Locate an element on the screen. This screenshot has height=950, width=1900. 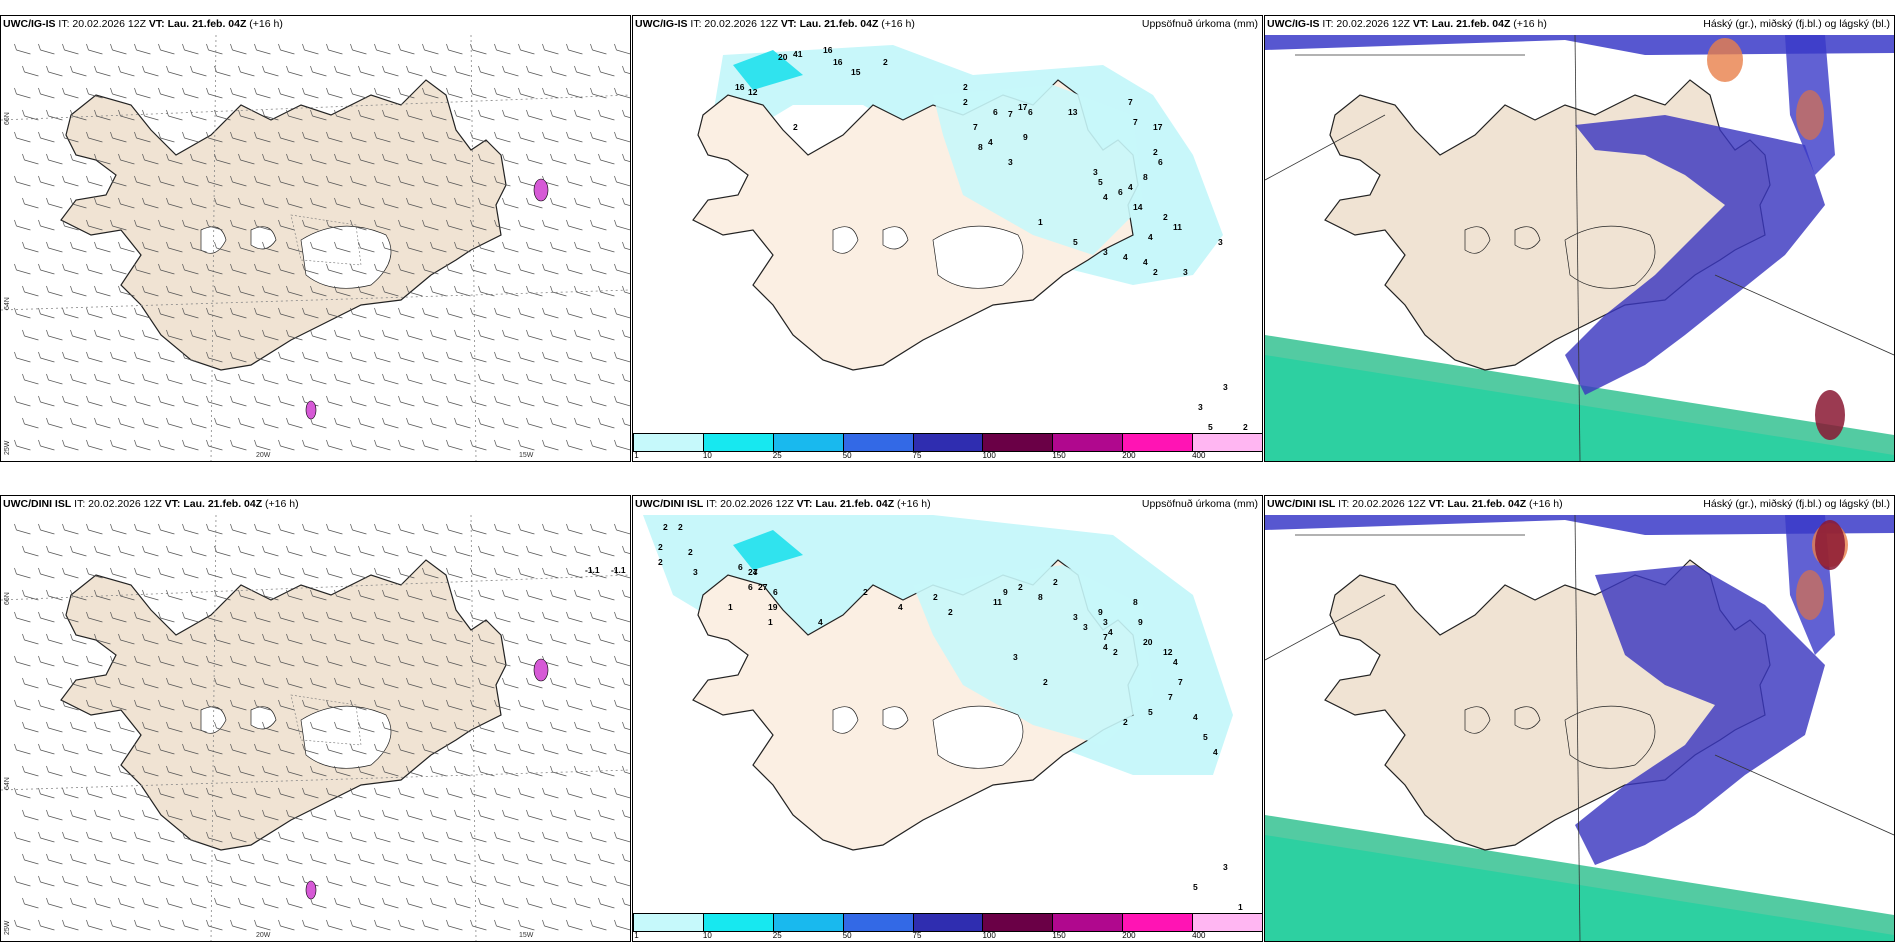
glacier-outline is located at coordinates (1527, 238).